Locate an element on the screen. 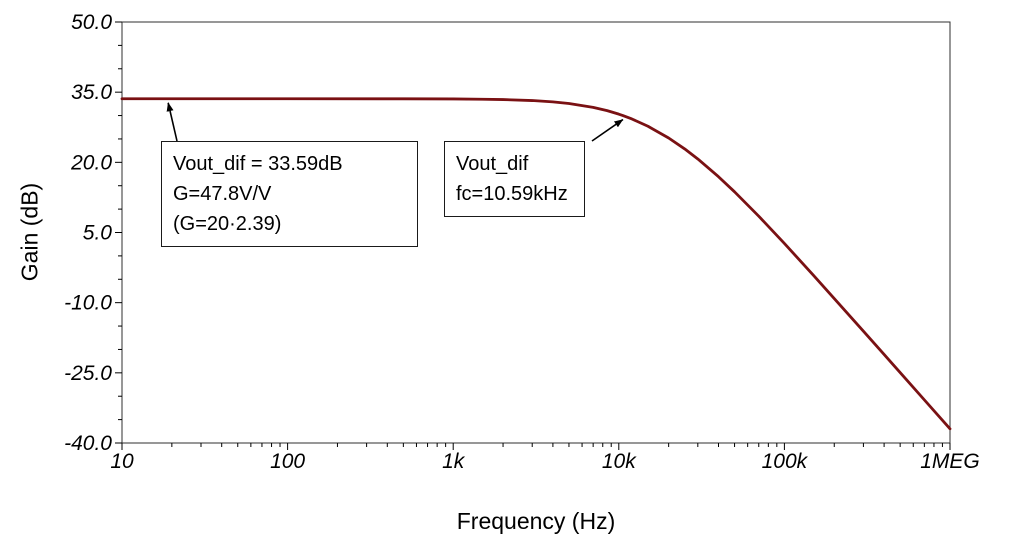 This screenshot has height=552, width=1019. y-tick-label: 35.0 is located at coordinates (91, 92).